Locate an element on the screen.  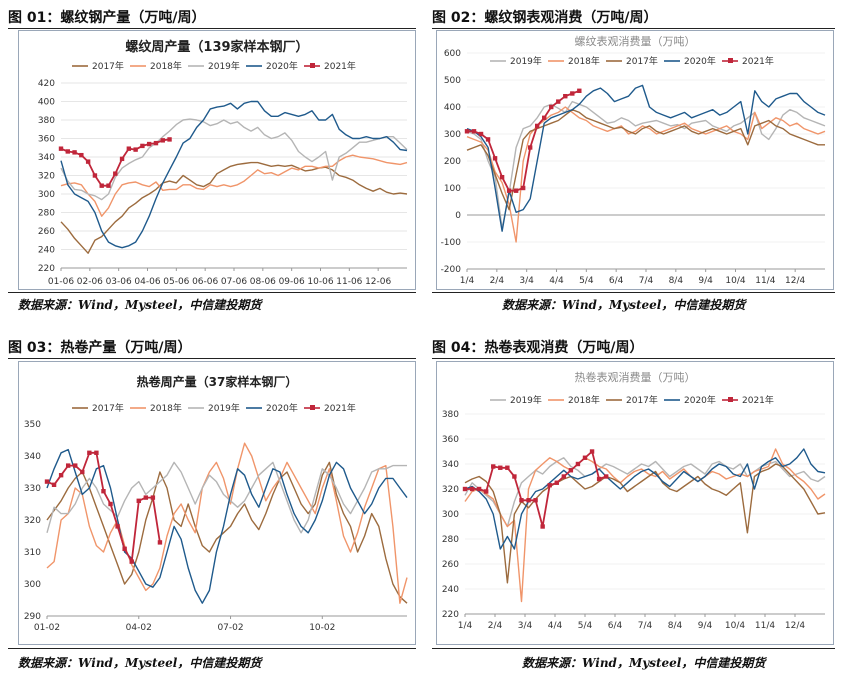
y-tick-label: 500 is located at coordinates (452, 81).